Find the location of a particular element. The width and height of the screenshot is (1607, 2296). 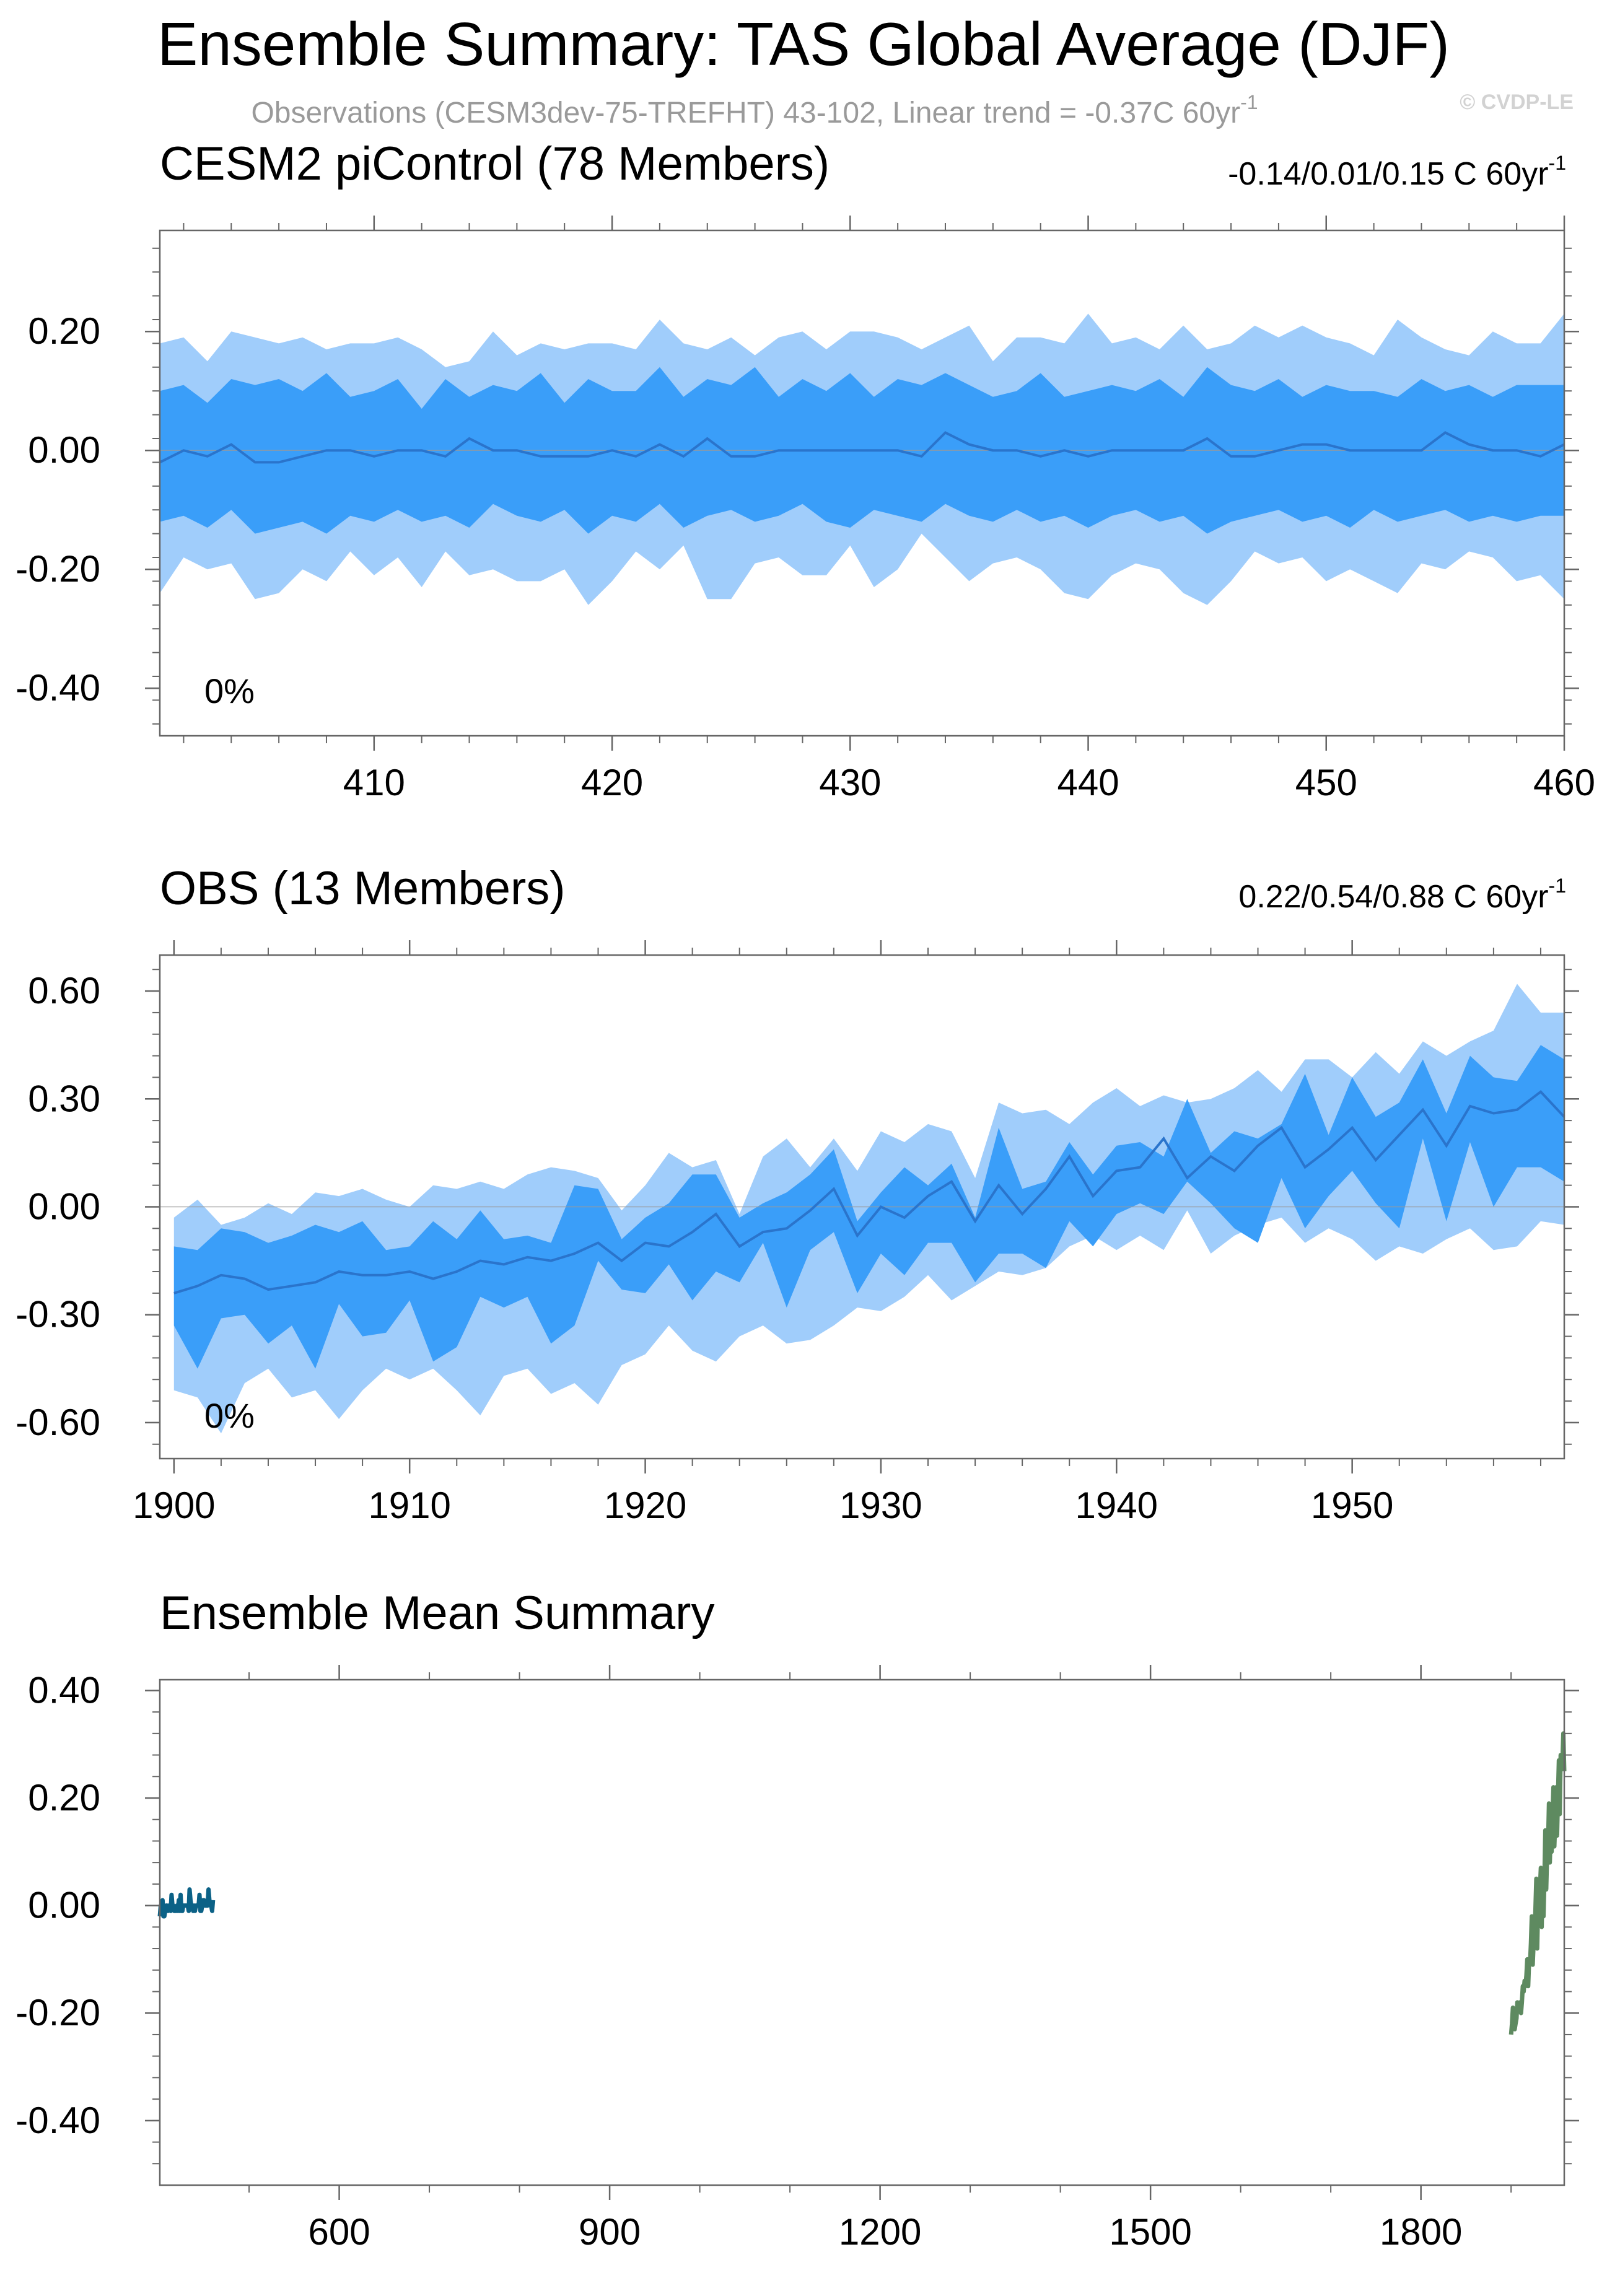

obs-xtick-label: 1910 is located at coordinates (409, 1505).